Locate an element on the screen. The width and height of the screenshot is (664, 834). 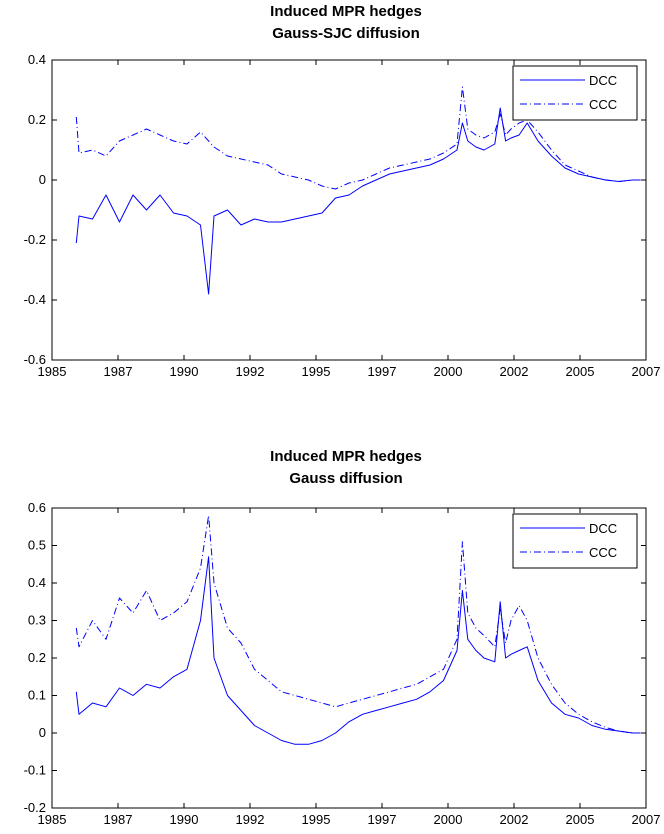
chart-2-legend-box is located at coordinates (575, 541).